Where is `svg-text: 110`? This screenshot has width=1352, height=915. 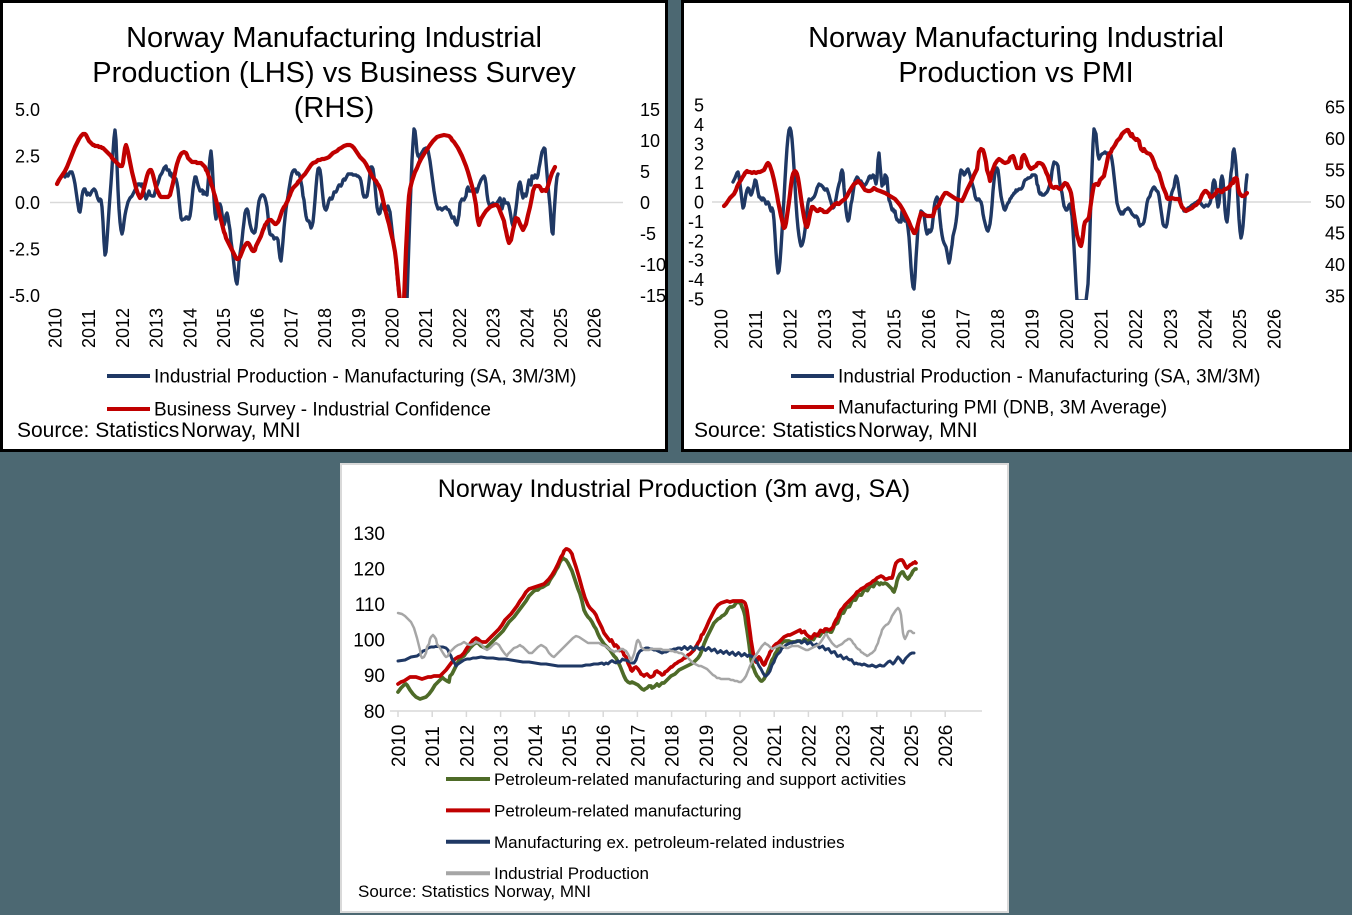
svg-text: 110 is located at coordinates (370, 605).